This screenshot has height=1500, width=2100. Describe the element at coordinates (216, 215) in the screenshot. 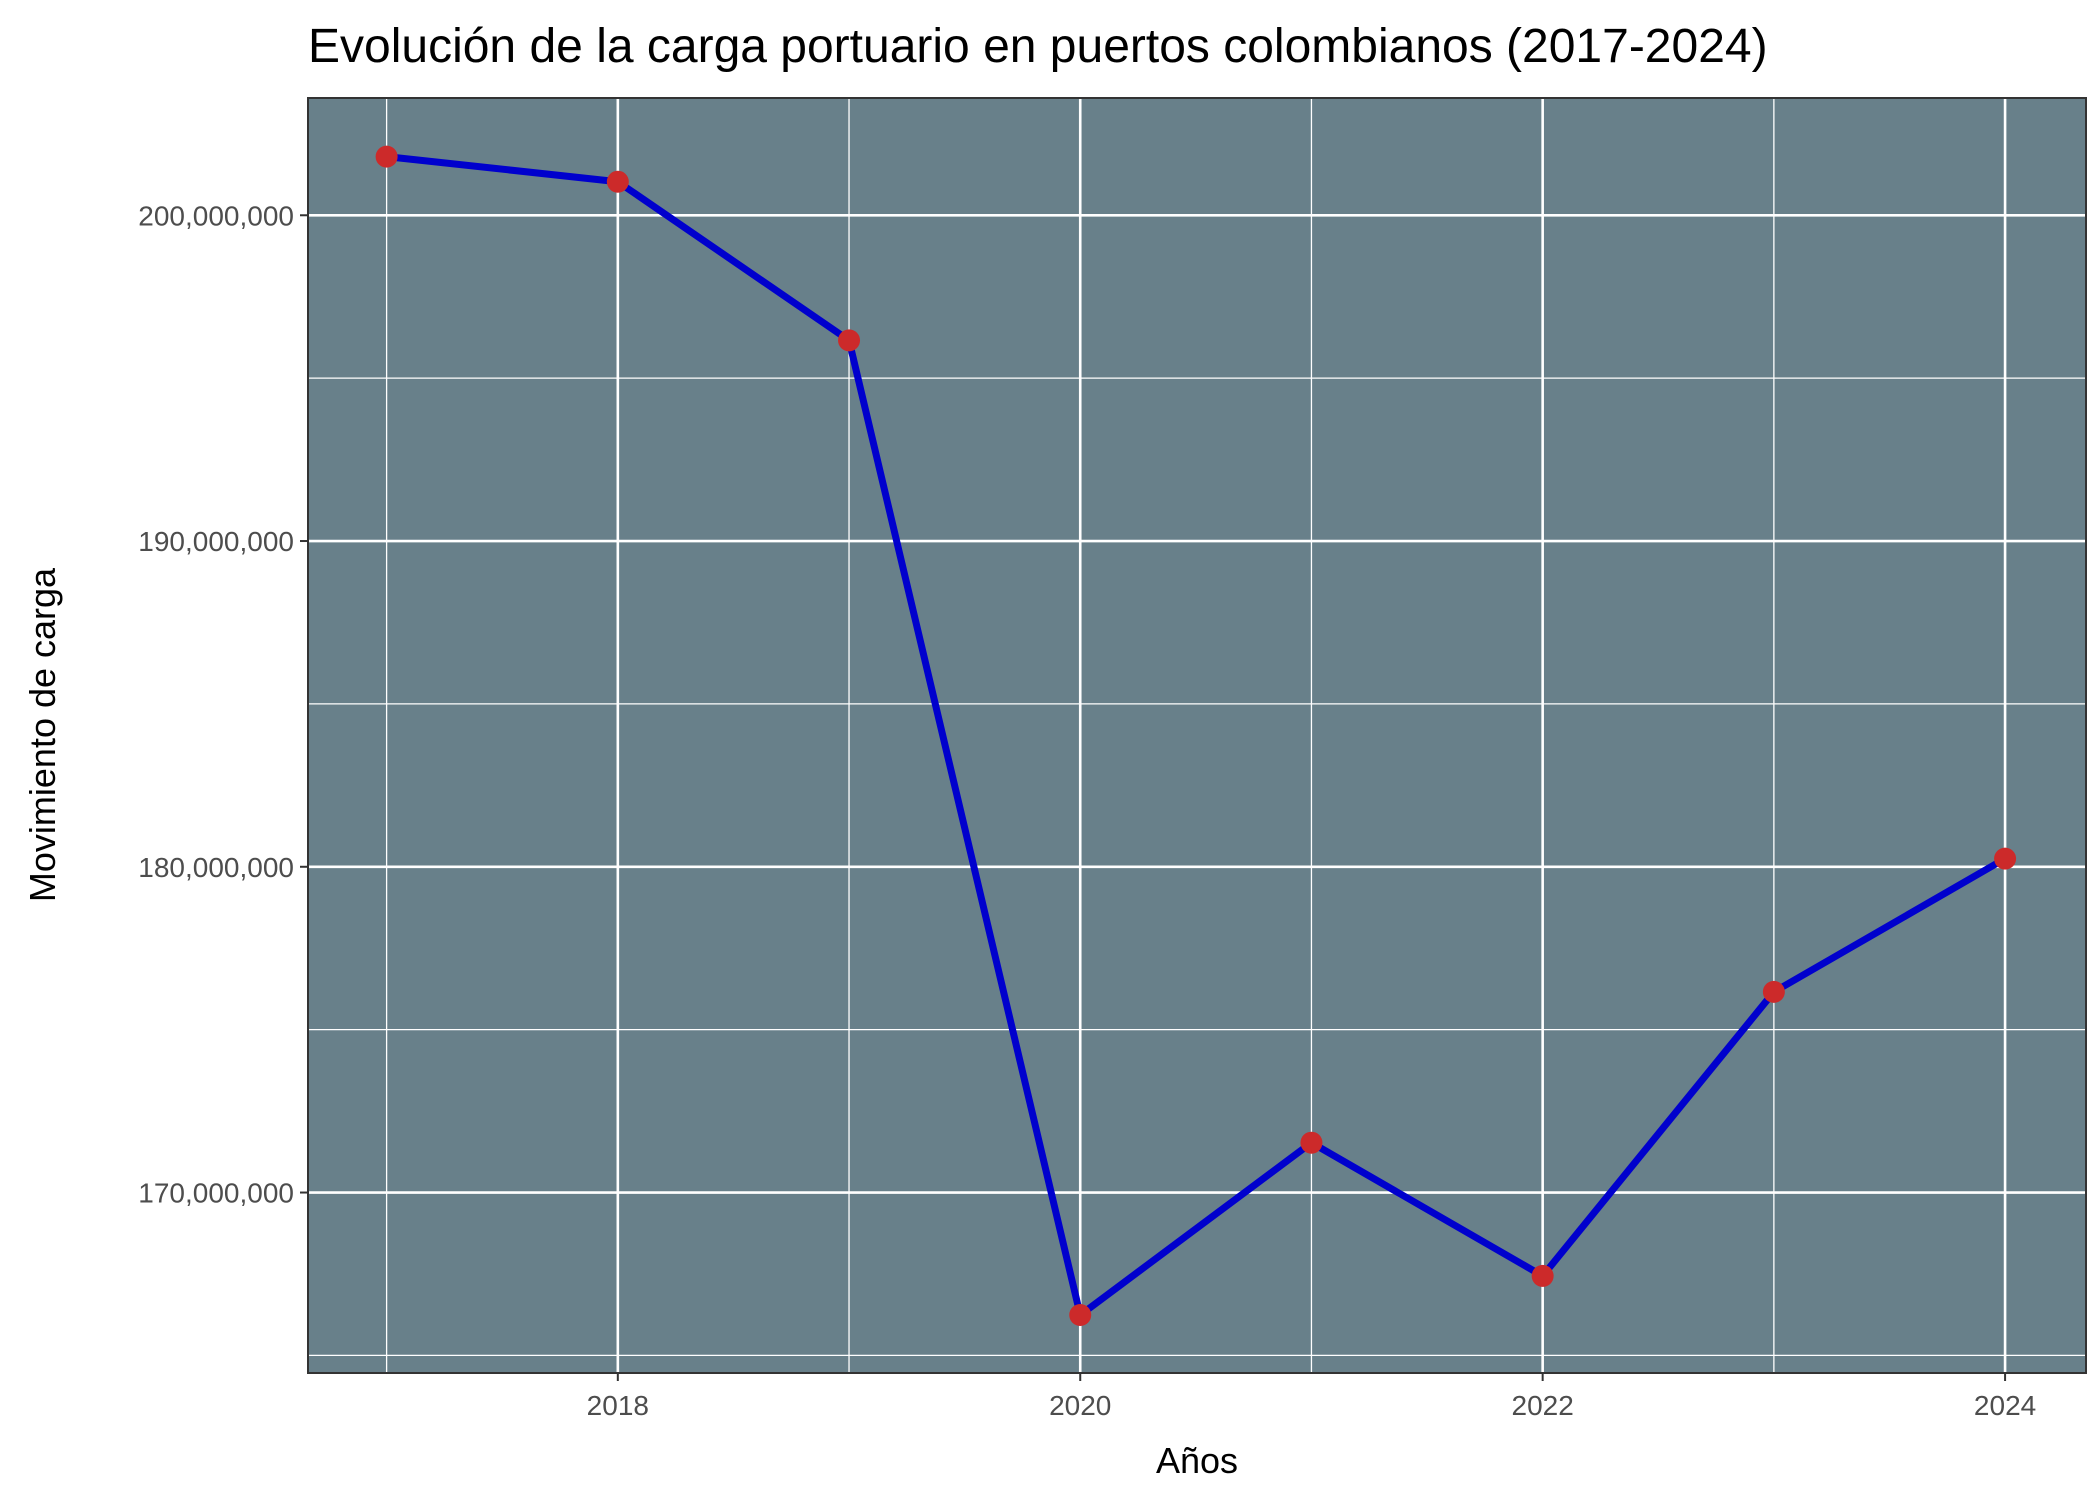

I see `y-tick-label: 200,000,000` at that location.